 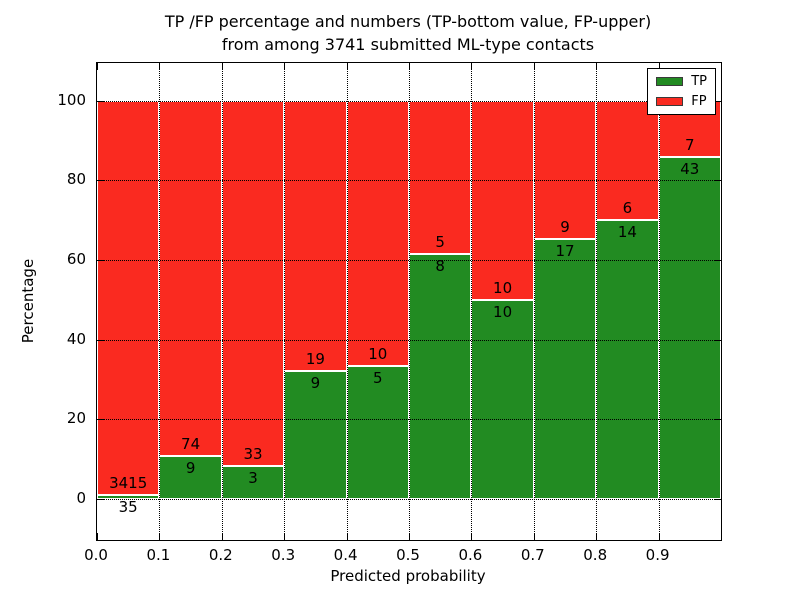 What do you see at coordinates (81, 497) in the screenshot?
I see `y-tick-label: 0` at bounding box center [81, 497].